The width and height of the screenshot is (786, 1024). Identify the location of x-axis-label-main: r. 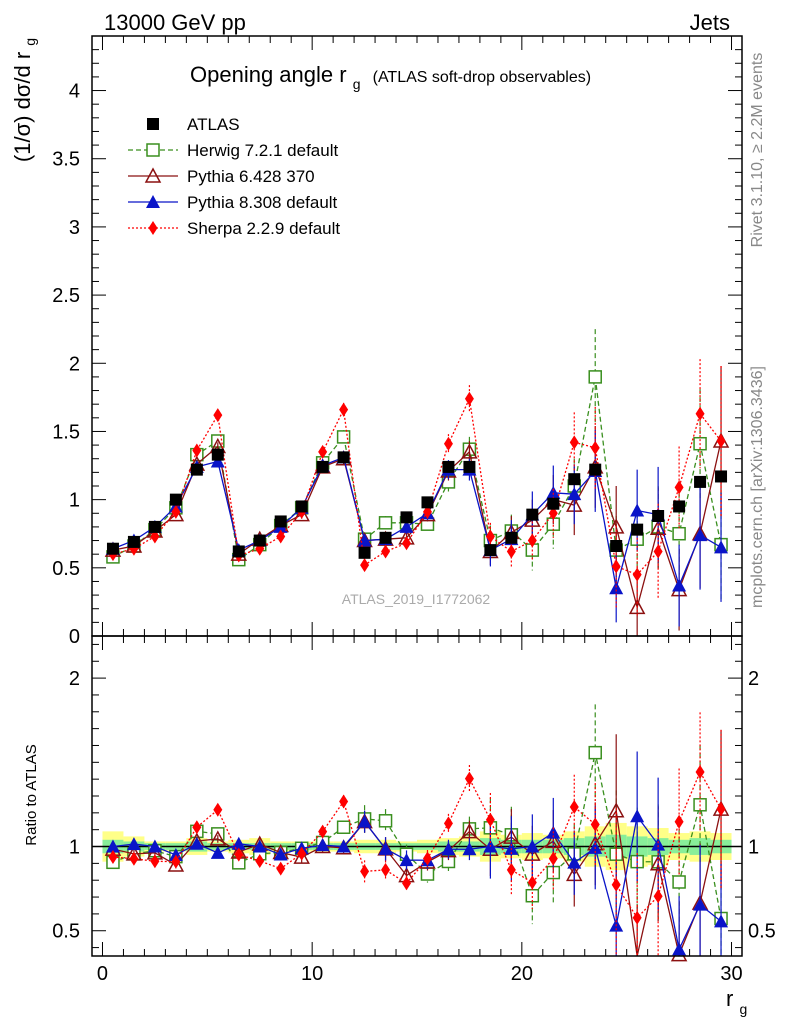
(729, 998).